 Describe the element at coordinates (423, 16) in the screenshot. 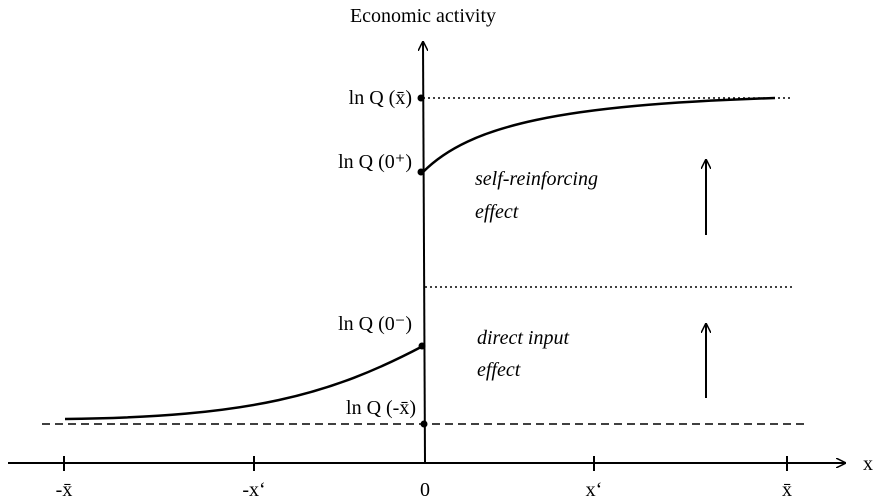

I see `title: Economic activity` at that location.